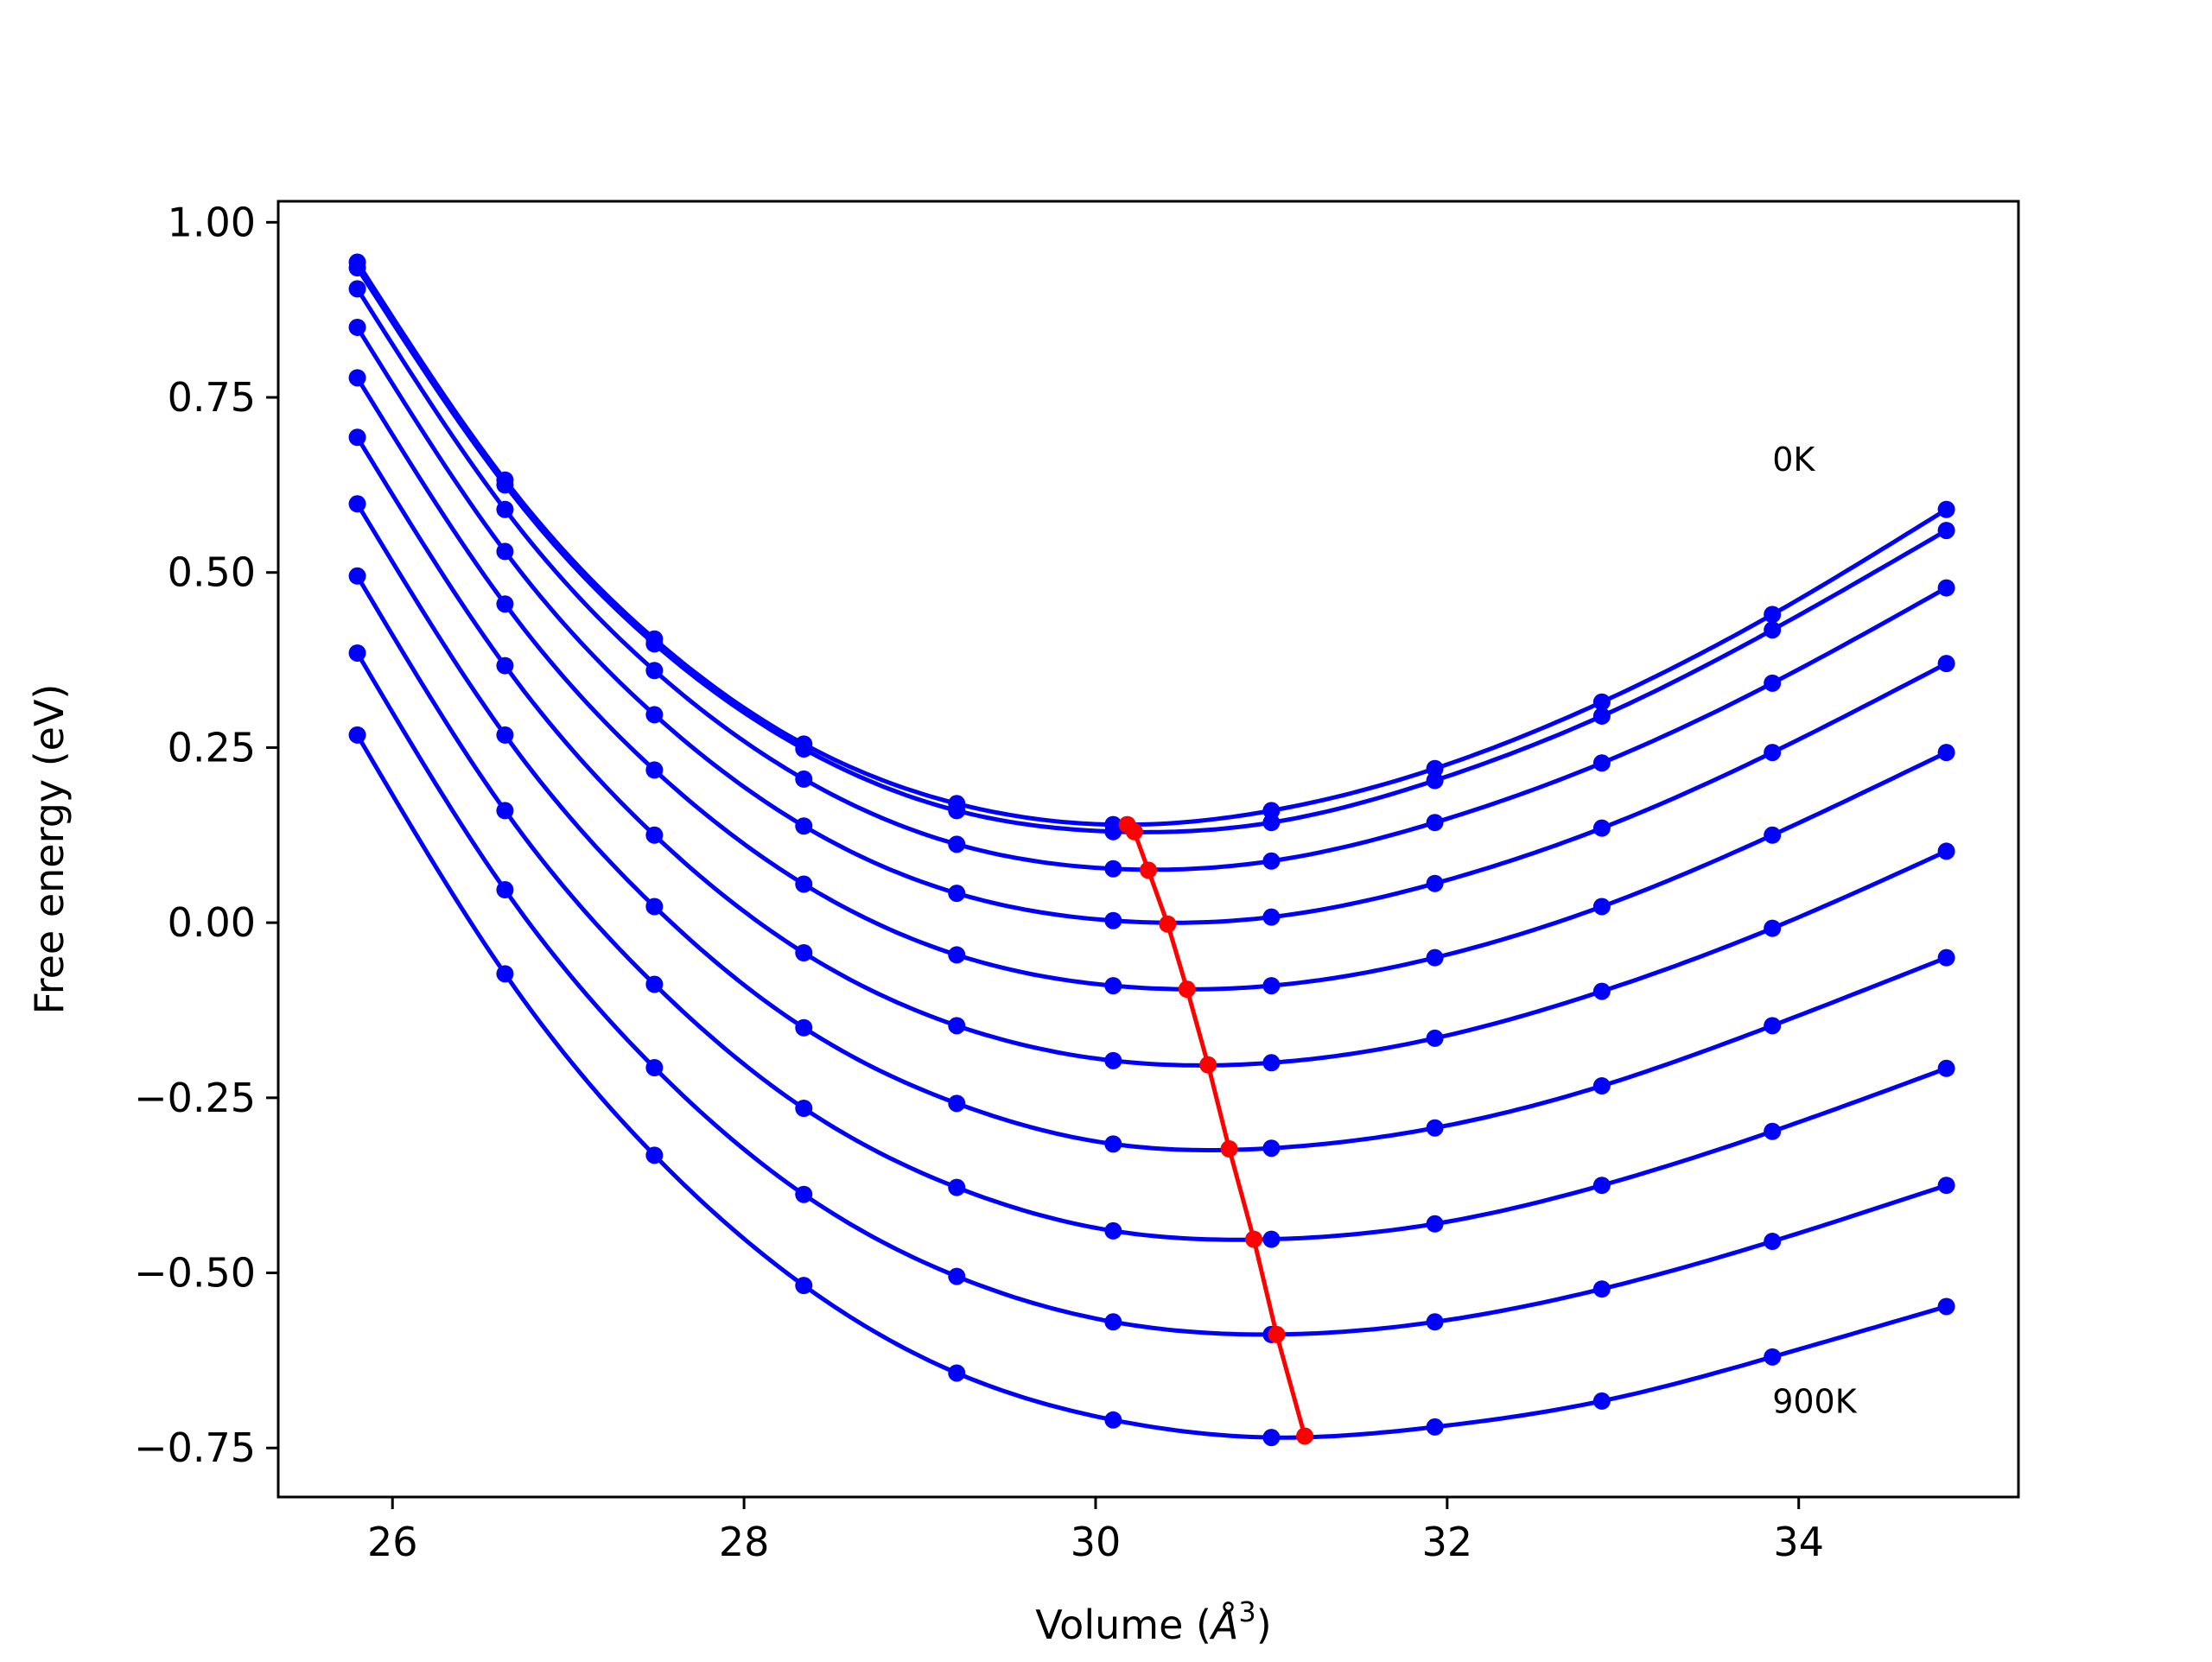  Describe the element at coordinates (1447, 1542) in the screenshot. I see `x-tick-label: 32` at that location.